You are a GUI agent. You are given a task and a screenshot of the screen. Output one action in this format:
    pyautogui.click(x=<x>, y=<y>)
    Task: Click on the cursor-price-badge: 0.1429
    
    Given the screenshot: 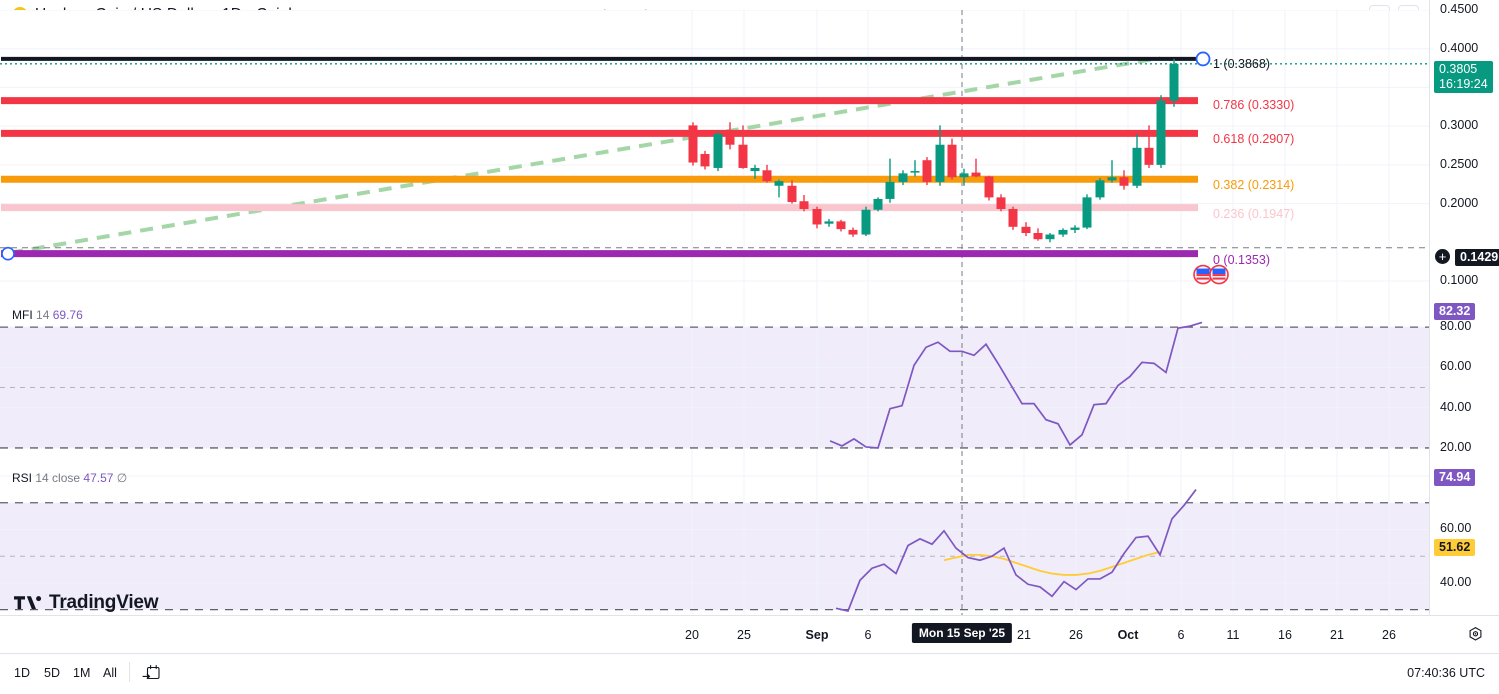 What is the action you would take?
    pyautogui.click(x=1477, y=257)
    